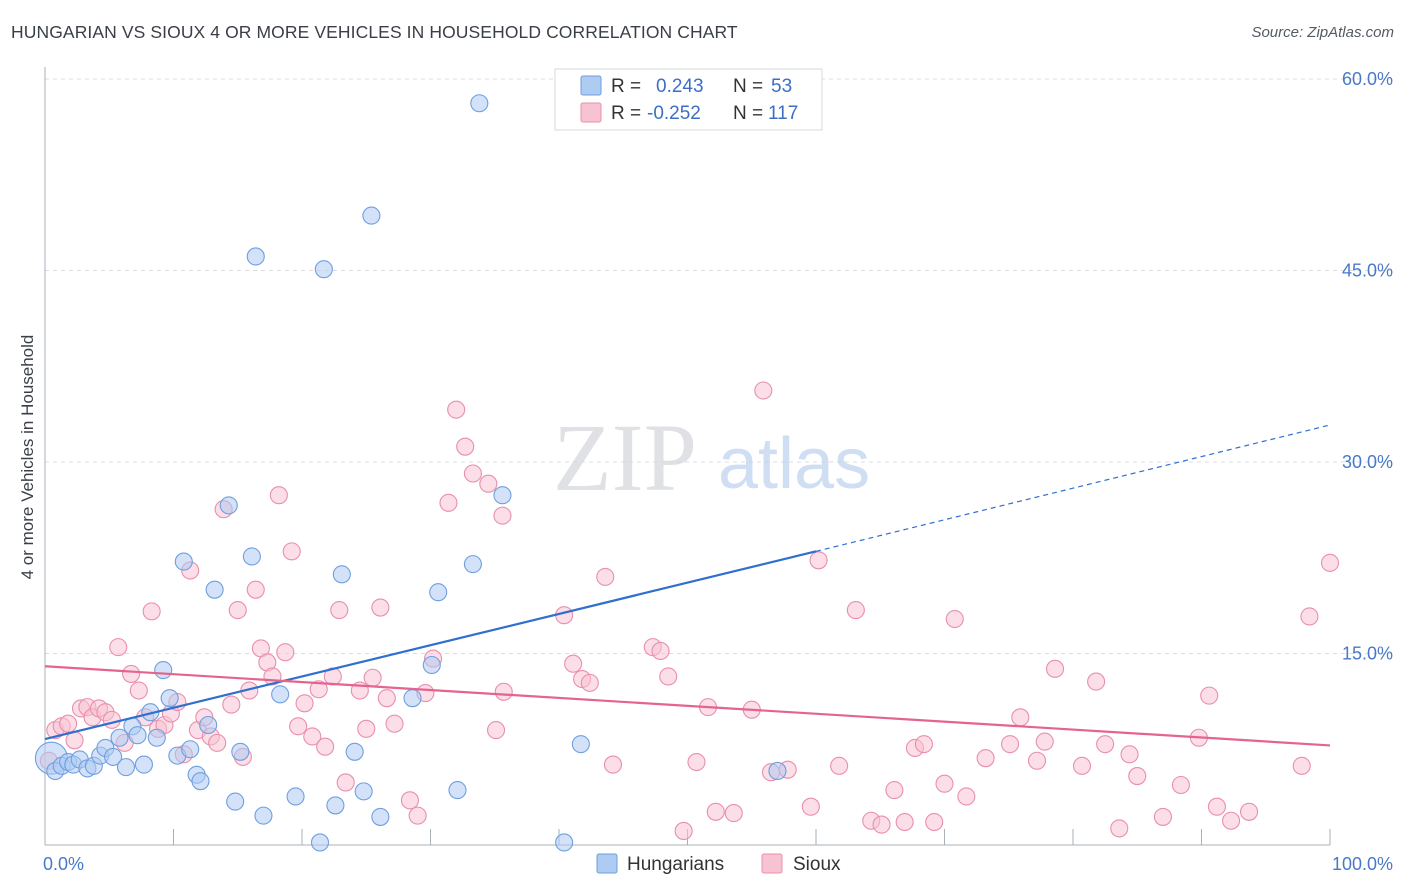  I want to click on x-tick-labels: 0.0% 100.0%, so click(718, 864).